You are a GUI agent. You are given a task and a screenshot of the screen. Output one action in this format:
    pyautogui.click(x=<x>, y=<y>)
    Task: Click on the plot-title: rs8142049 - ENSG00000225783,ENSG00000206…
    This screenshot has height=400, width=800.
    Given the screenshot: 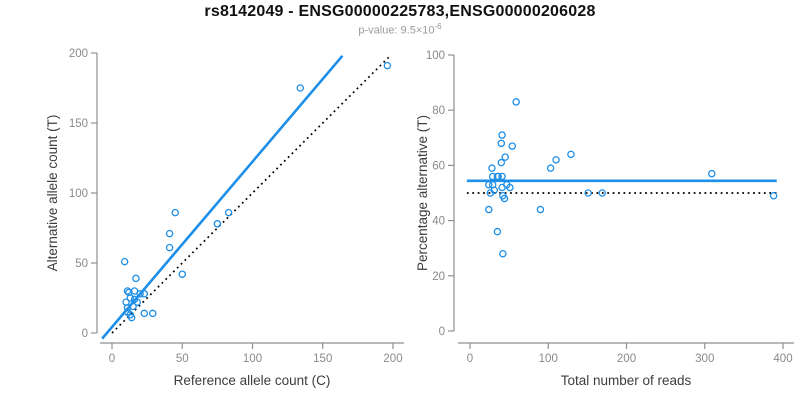 What is the action you would take?
    pyautogui.click(x=400, y=11)
    